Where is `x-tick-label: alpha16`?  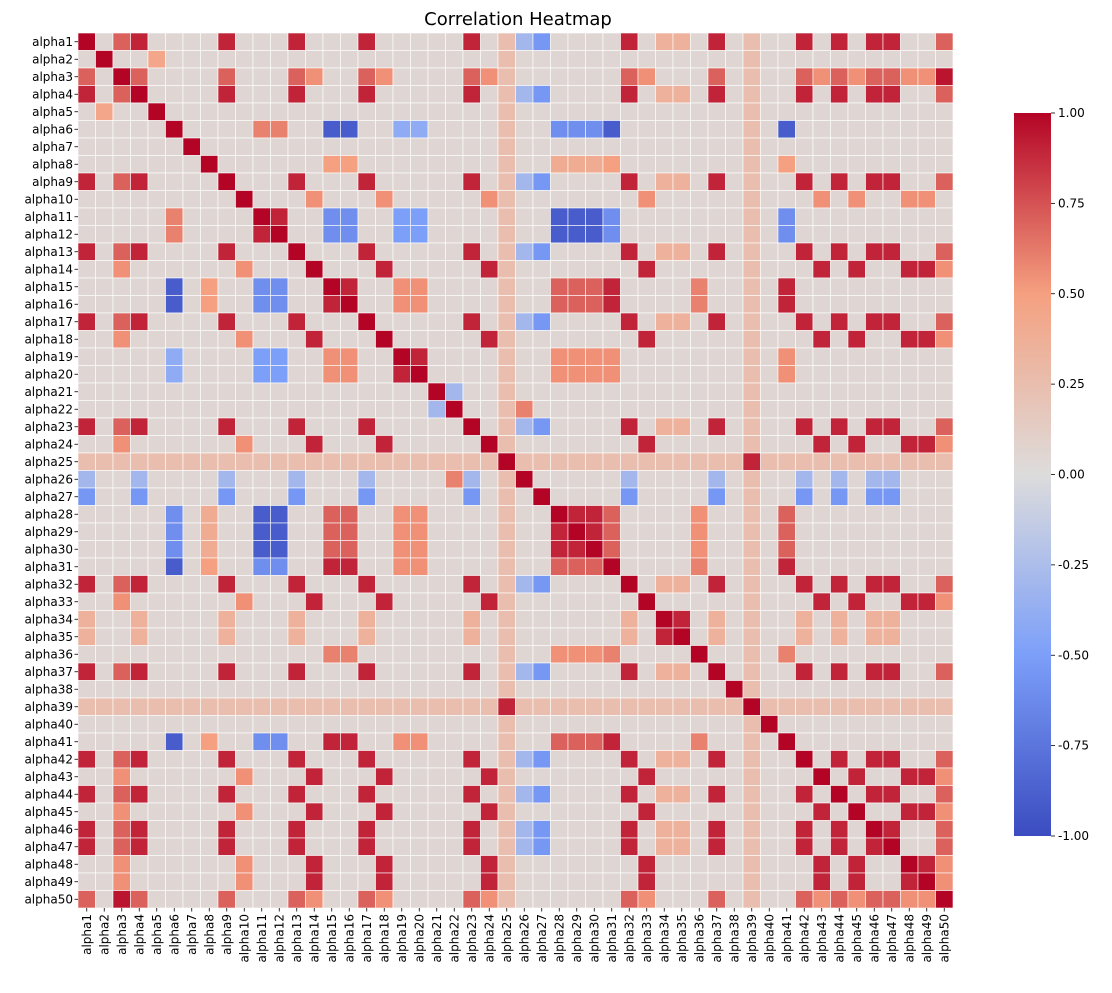
x-tick-label: alpha16 is located at coordinates (349, 938).